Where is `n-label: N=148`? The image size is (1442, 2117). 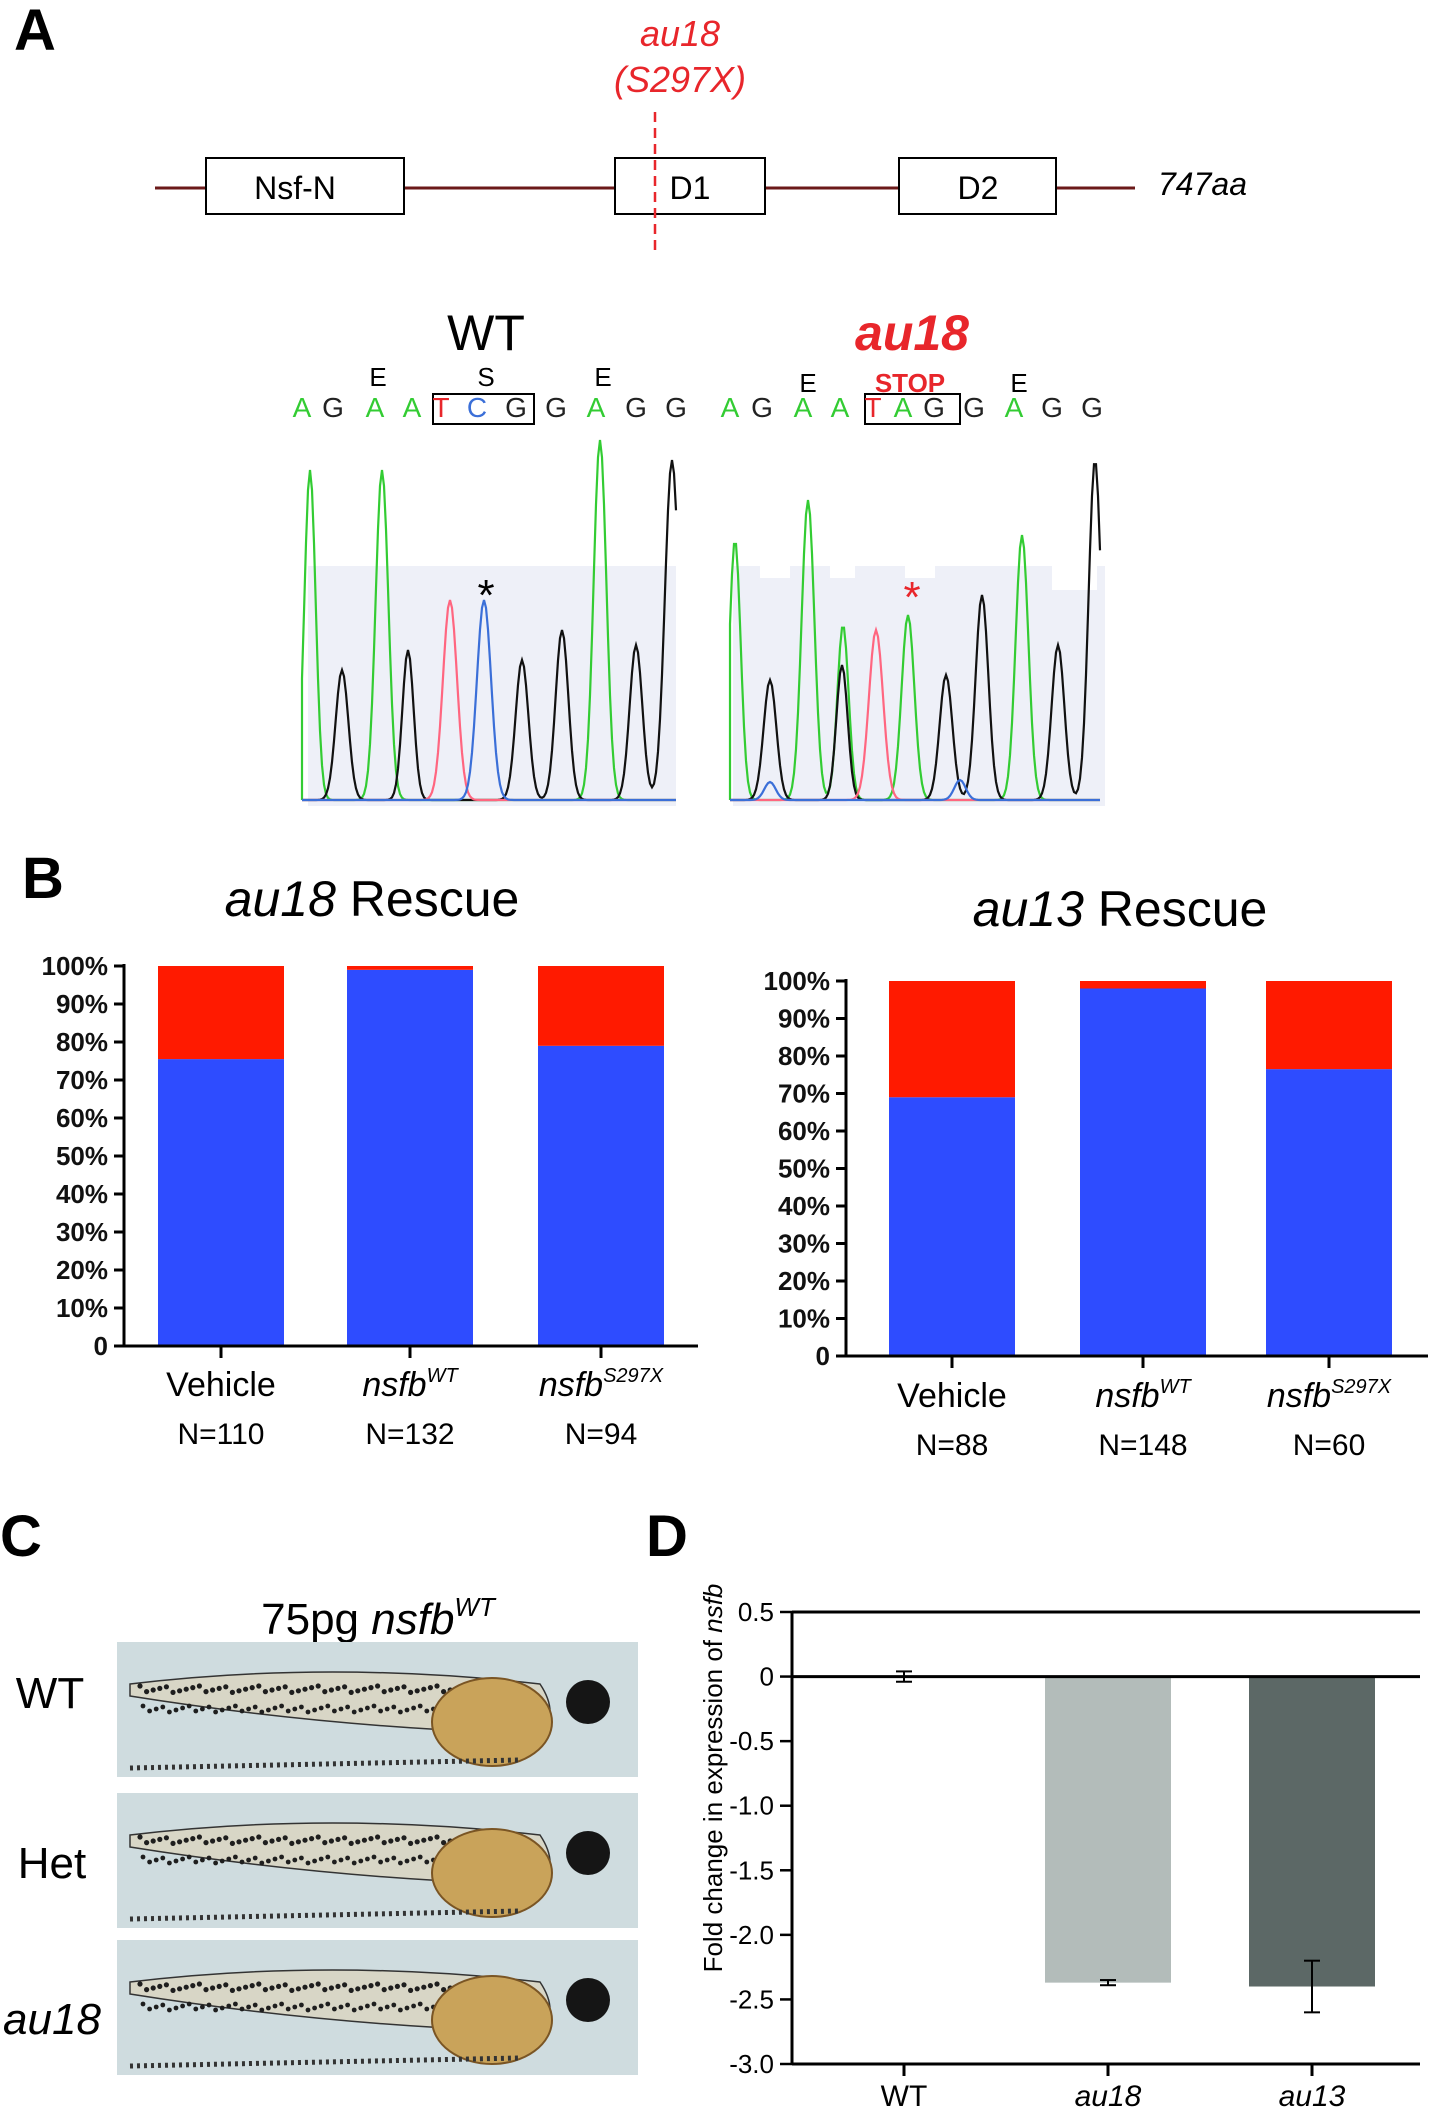 n-label: N=148 is located at coordinates (1142, 1445).